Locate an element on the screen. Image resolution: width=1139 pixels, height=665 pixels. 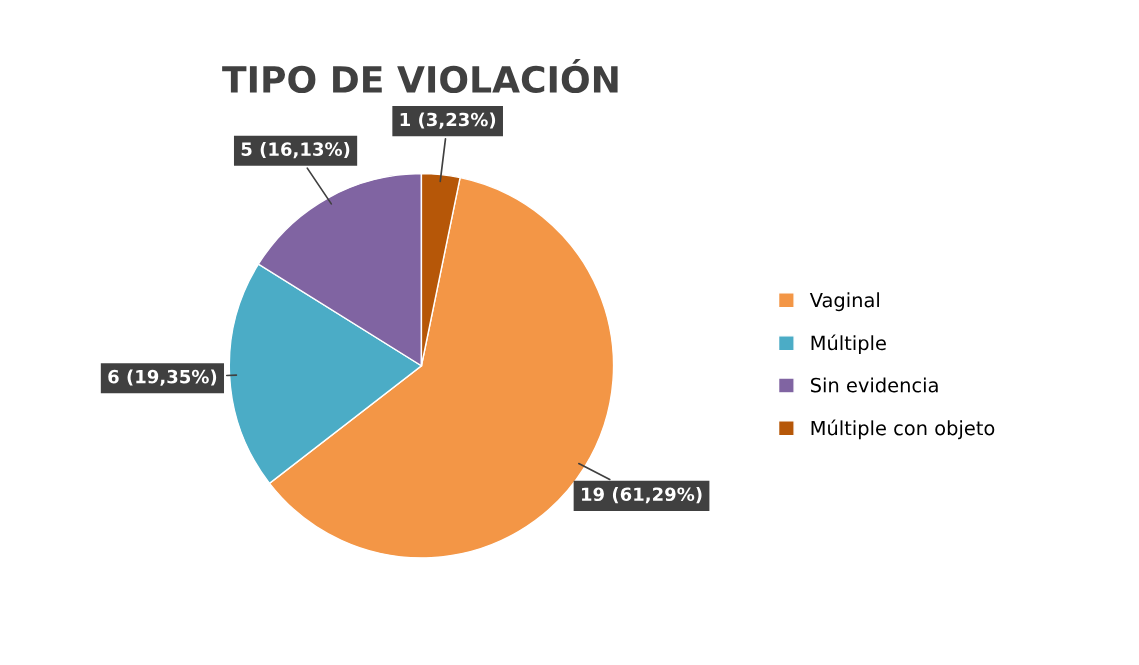
data-label: 5 (16,13%) is located at coordinates (295, 150).